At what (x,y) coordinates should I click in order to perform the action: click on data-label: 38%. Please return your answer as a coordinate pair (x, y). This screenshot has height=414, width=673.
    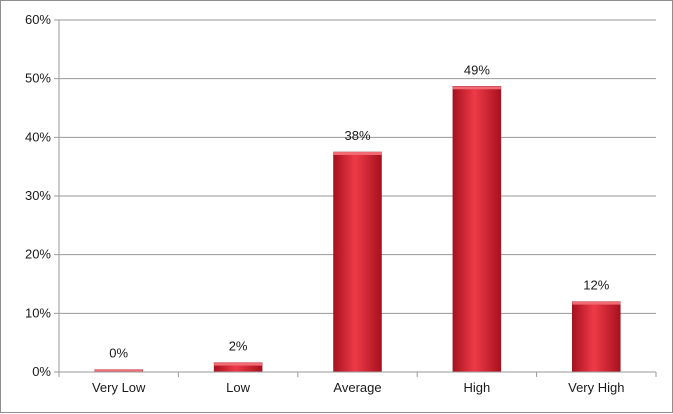
    Looking at the image, I should click on (357, 135).